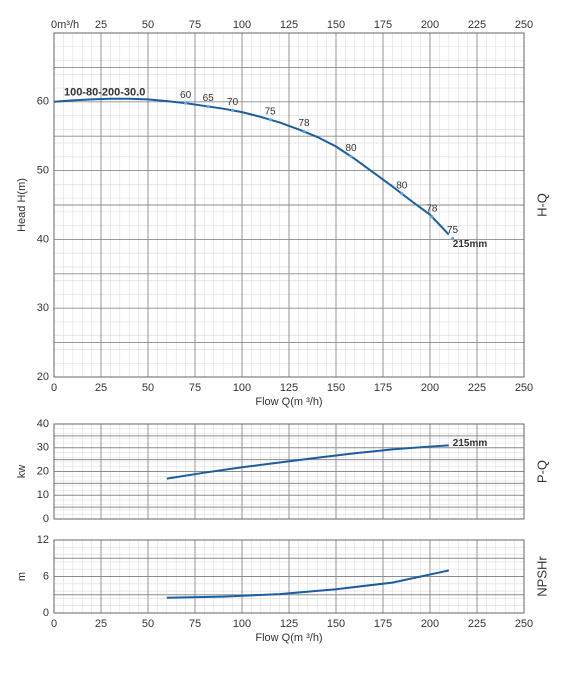  Describe the element at coordinates (43, 540) in the screenshot. I see `y-tick-label: 12` at that location.